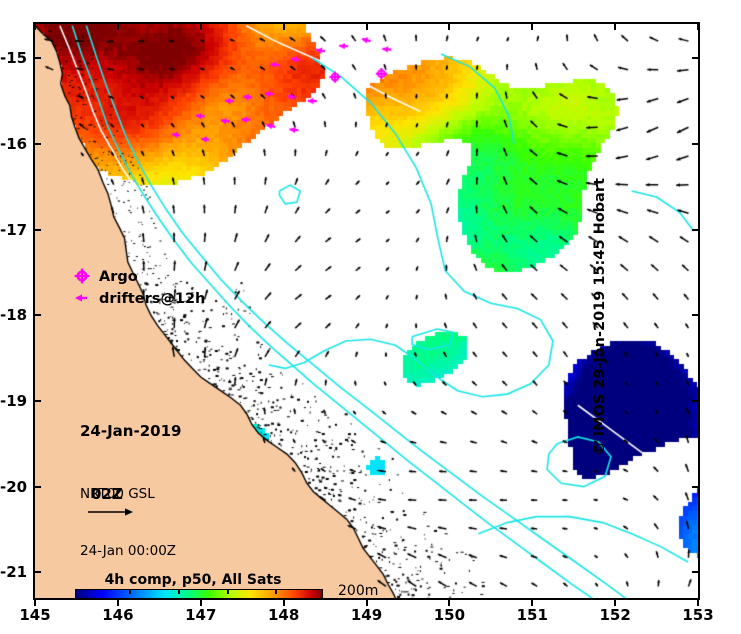  What do you see at coordinates (358, 591) in the screenshot?
I see `bathymetry-label-200m: 200m` at bounding box center [358, 591].